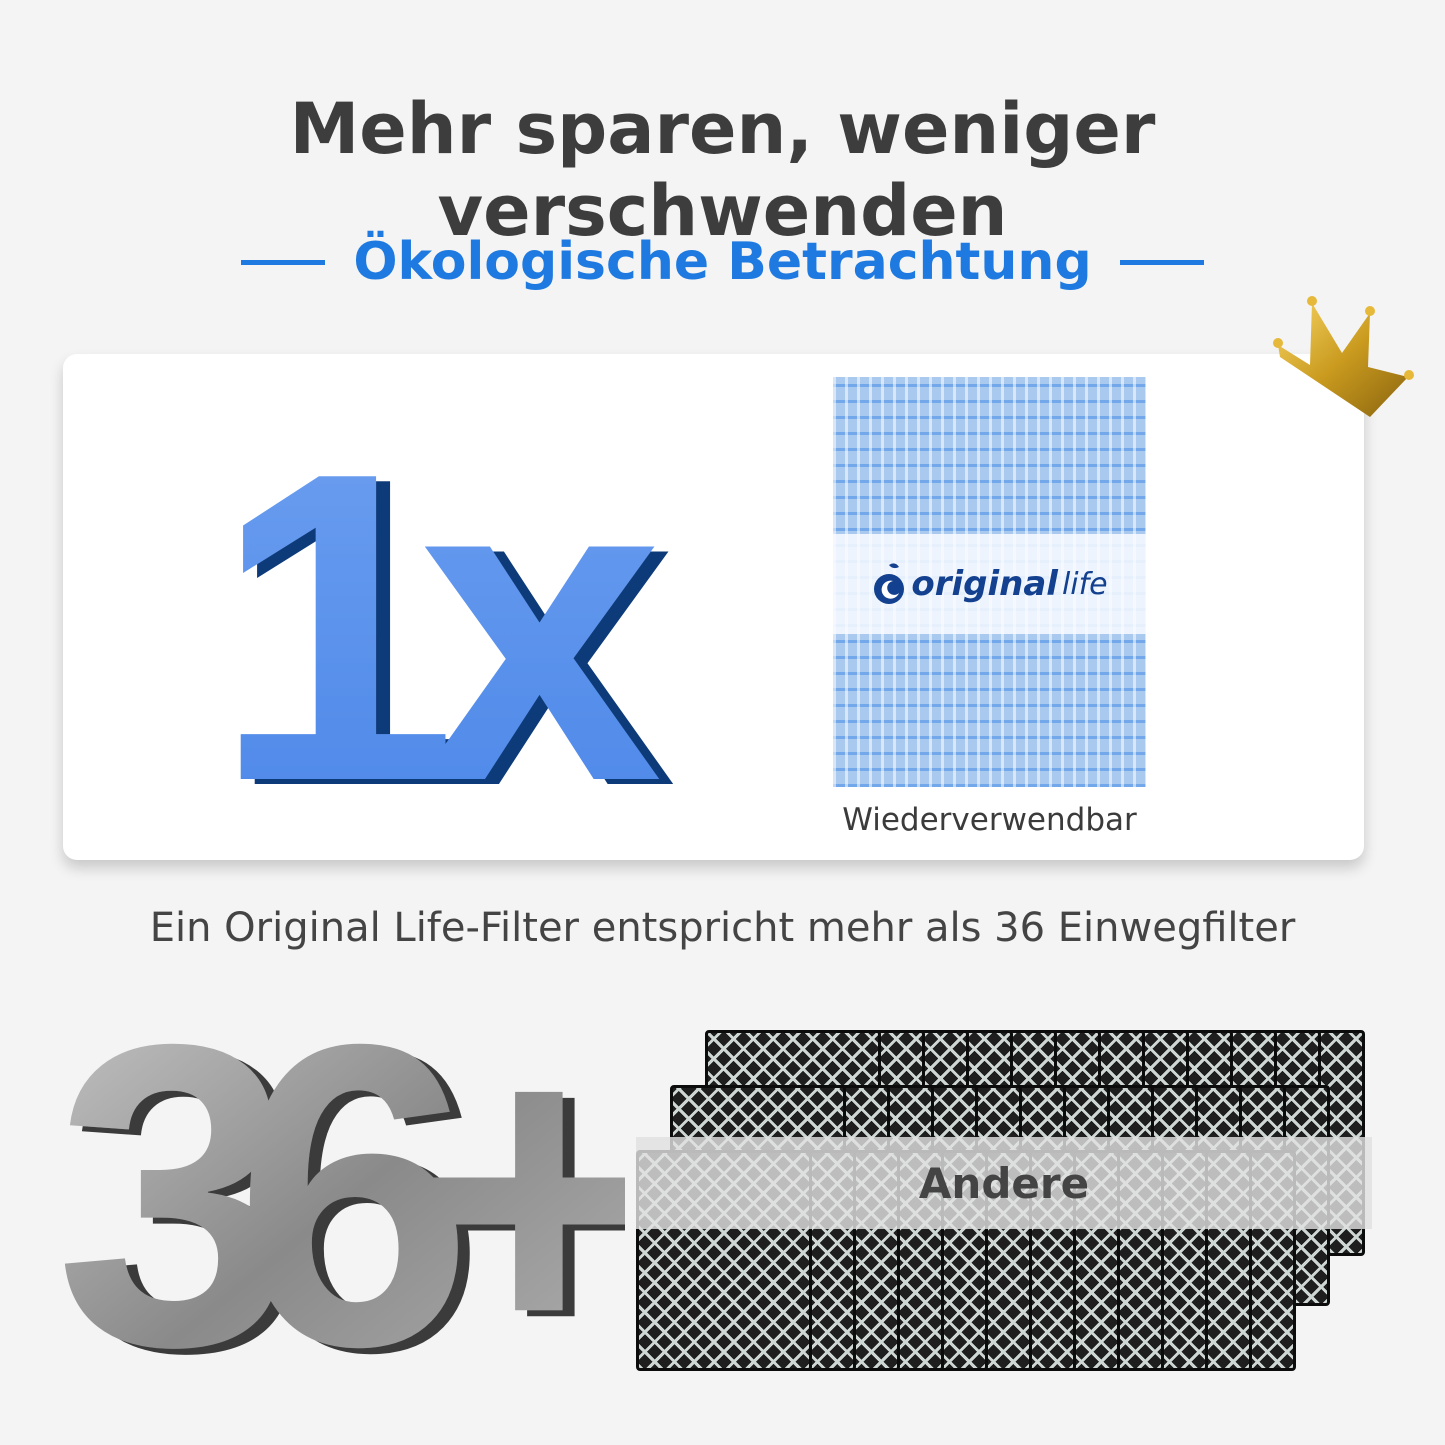  I want to click on quantity-graphic: 1x, so click(443, 619).